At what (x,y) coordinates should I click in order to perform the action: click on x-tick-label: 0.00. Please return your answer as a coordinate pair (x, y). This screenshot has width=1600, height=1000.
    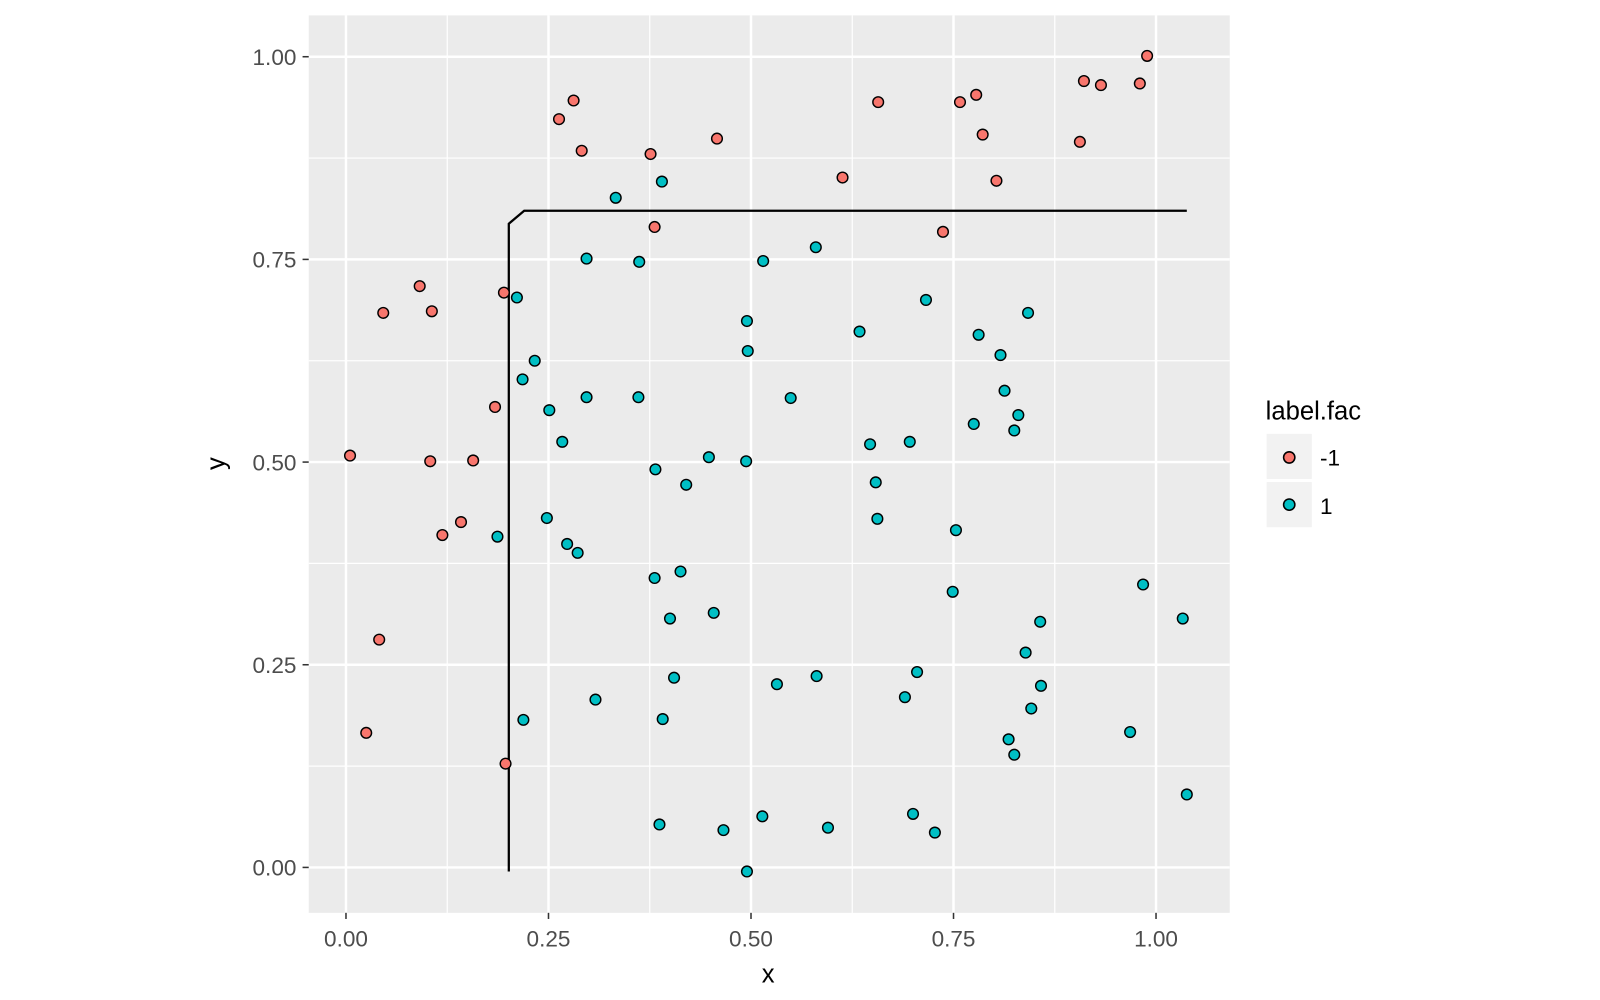
    Looking at the image, I should click on (346, 939).